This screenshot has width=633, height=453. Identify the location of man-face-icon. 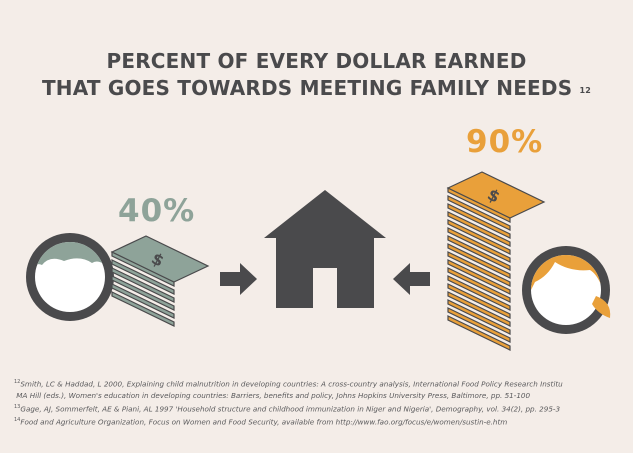
(70, 277).